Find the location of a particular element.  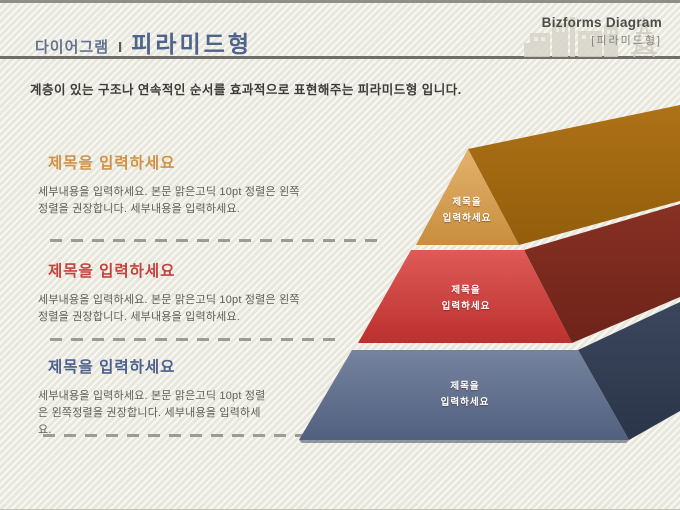

pyramid-level-2-label: 제목을 입력하세요 is located at coordinates (466, 298).